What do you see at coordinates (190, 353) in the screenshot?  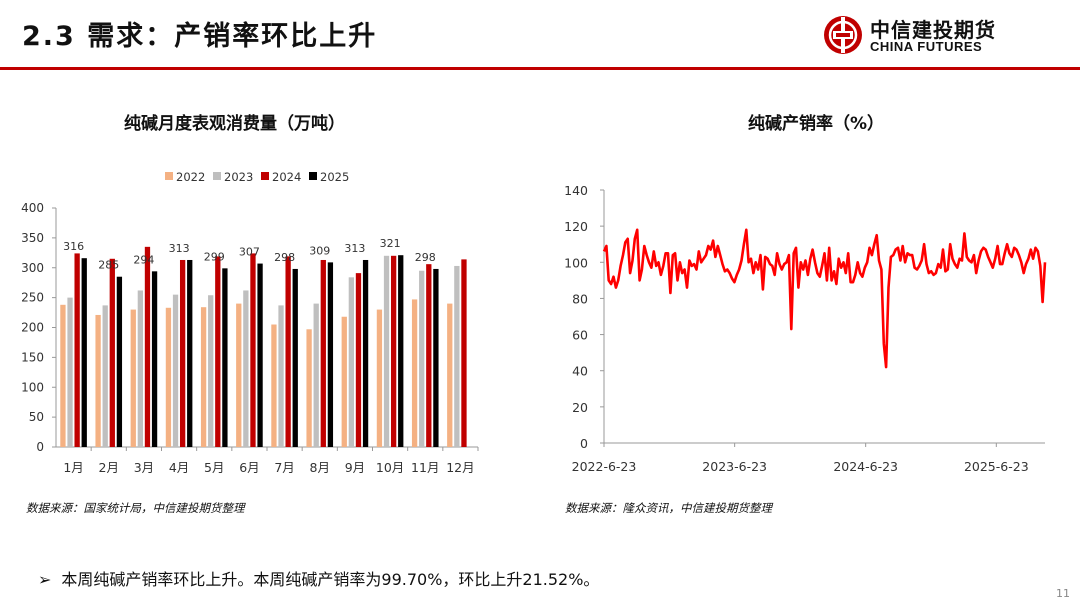 I see `bar-2025-4月` at bounding box center [190, 353].